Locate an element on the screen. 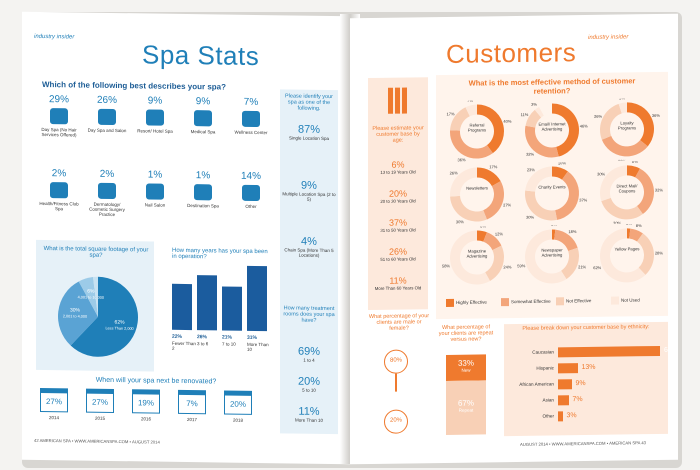 This screenshot has height=470, width=700. donut-pct-label: 2% is located at coordinates (554, 226).